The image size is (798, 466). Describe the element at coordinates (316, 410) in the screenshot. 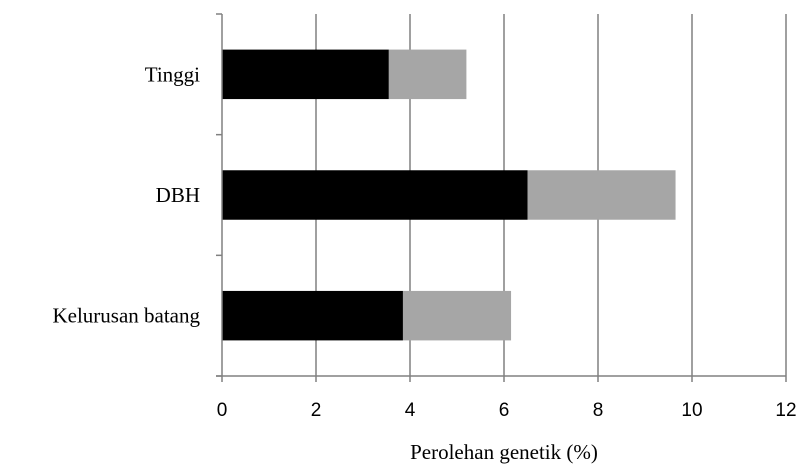

I see `x-tick-label-2: 2` at that location.